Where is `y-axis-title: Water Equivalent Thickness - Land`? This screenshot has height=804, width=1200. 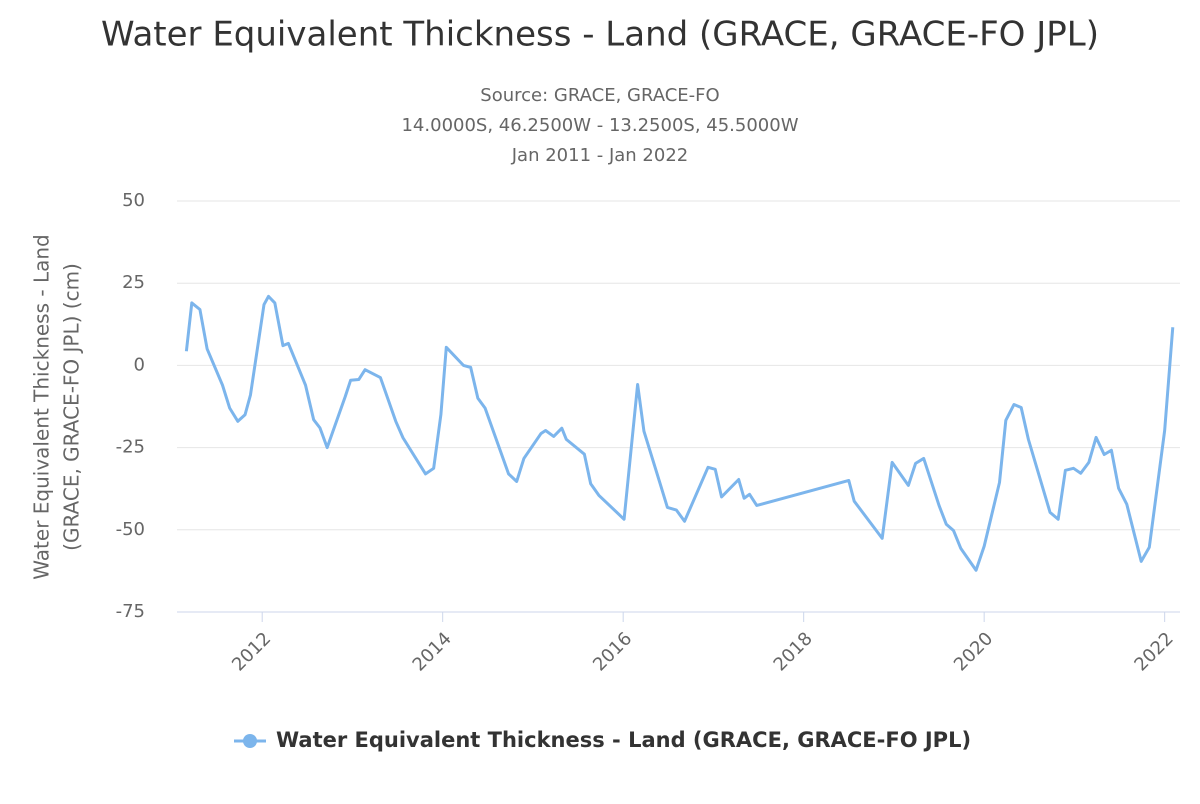 y-axis-title: Water Equivalent Thickness - Land is located at coordinates (42, 406).